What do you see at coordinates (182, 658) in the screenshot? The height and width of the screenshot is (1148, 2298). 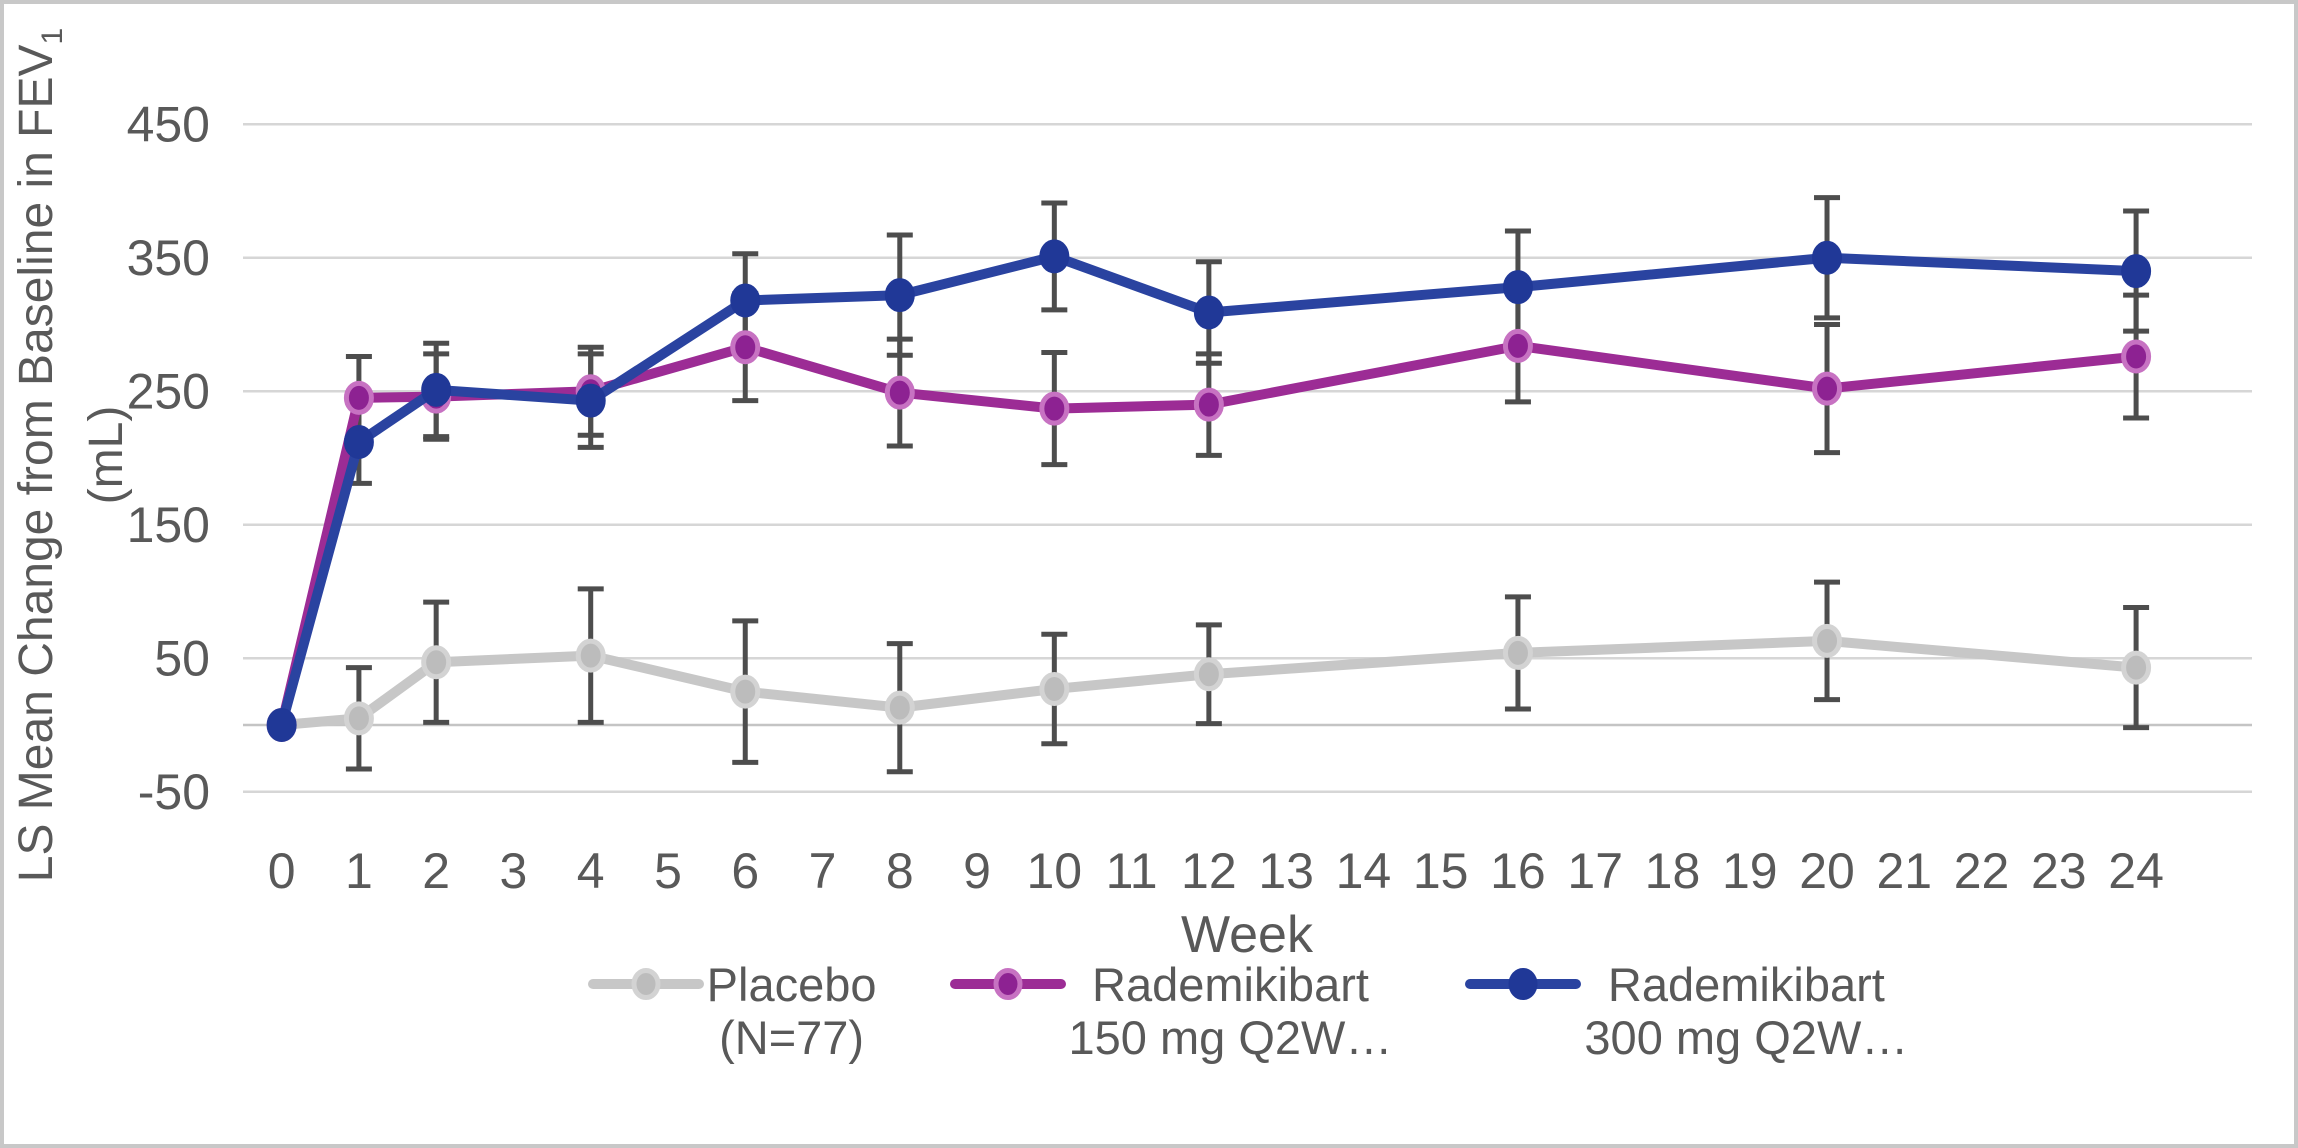 I see `y-tick-label: 50` at bounding box center [182, 658].